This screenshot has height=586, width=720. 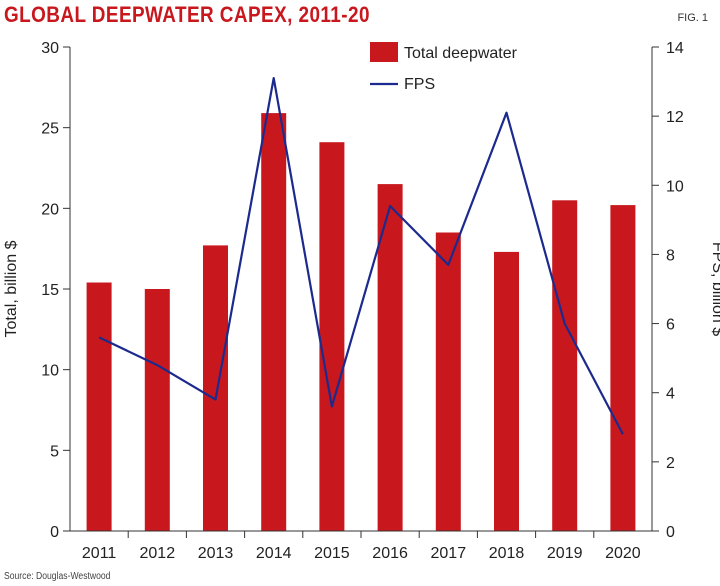 What do you see at coordinates (390, 553) in the screenshot?
I see `x-tick-label: 2016` at bounding box center [390, 553].